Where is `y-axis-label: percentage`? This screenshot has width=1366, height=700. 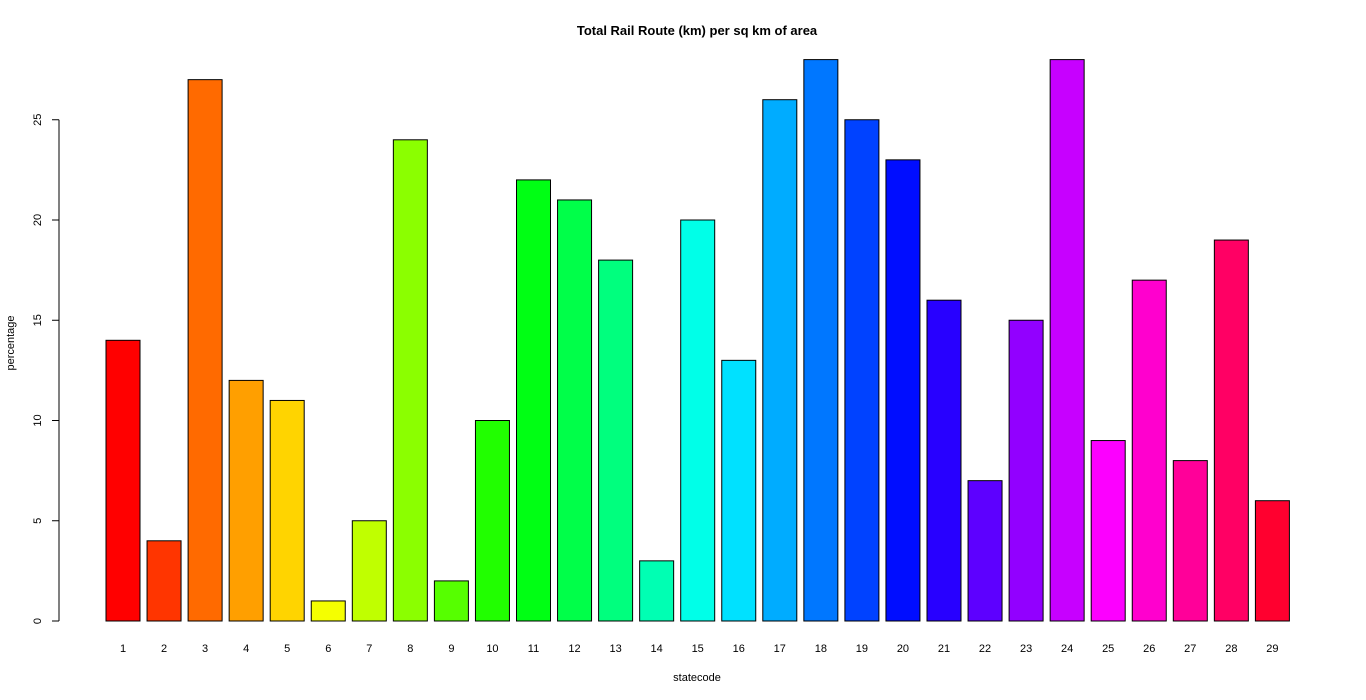
y-axis-label: percentage is located at coordinates (11, 342).